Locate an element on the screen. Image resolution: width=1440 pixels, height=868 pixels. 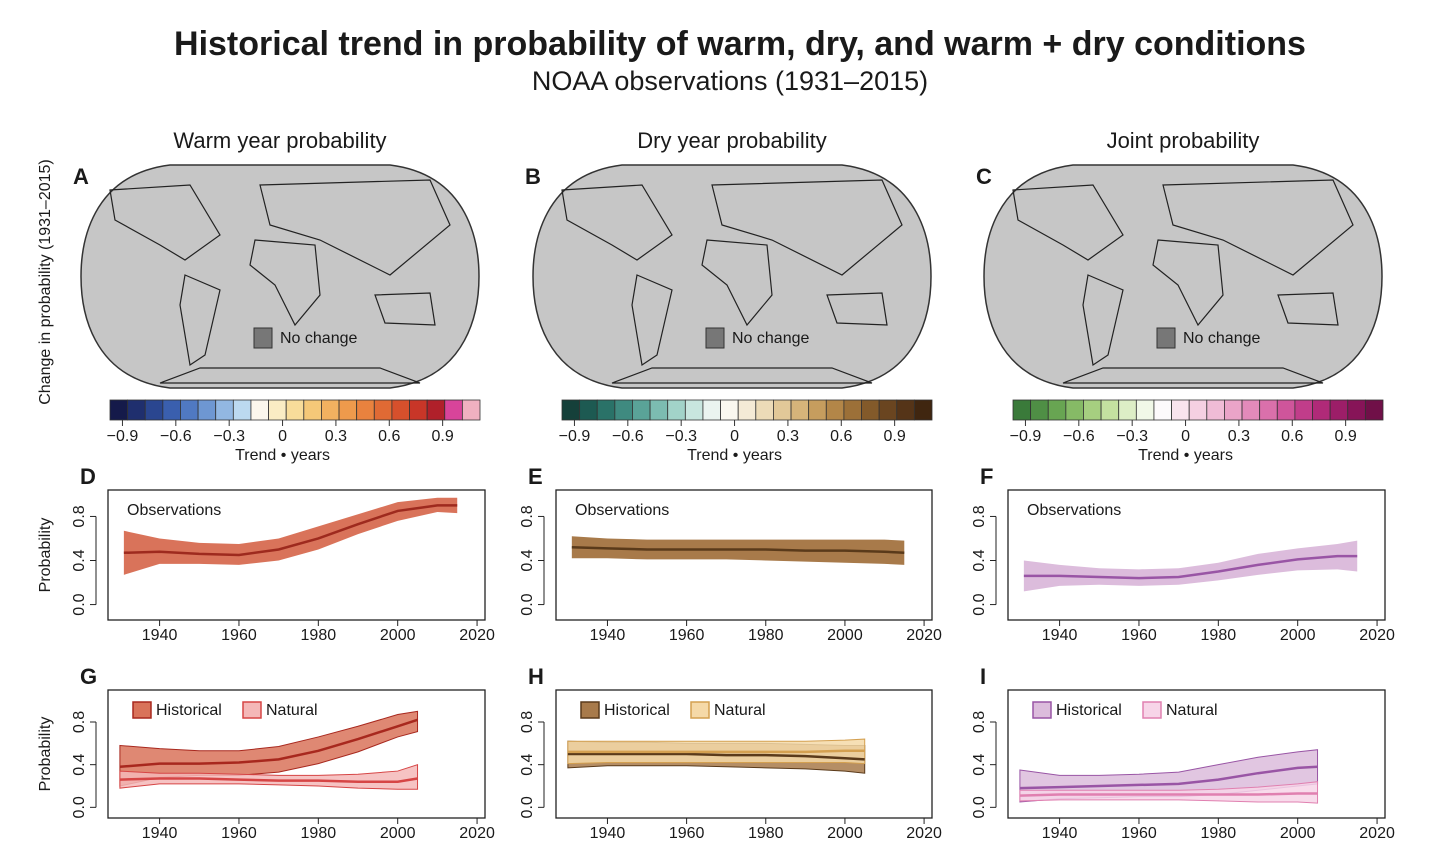
panel-letter: D is located at coordinates (88, 476).